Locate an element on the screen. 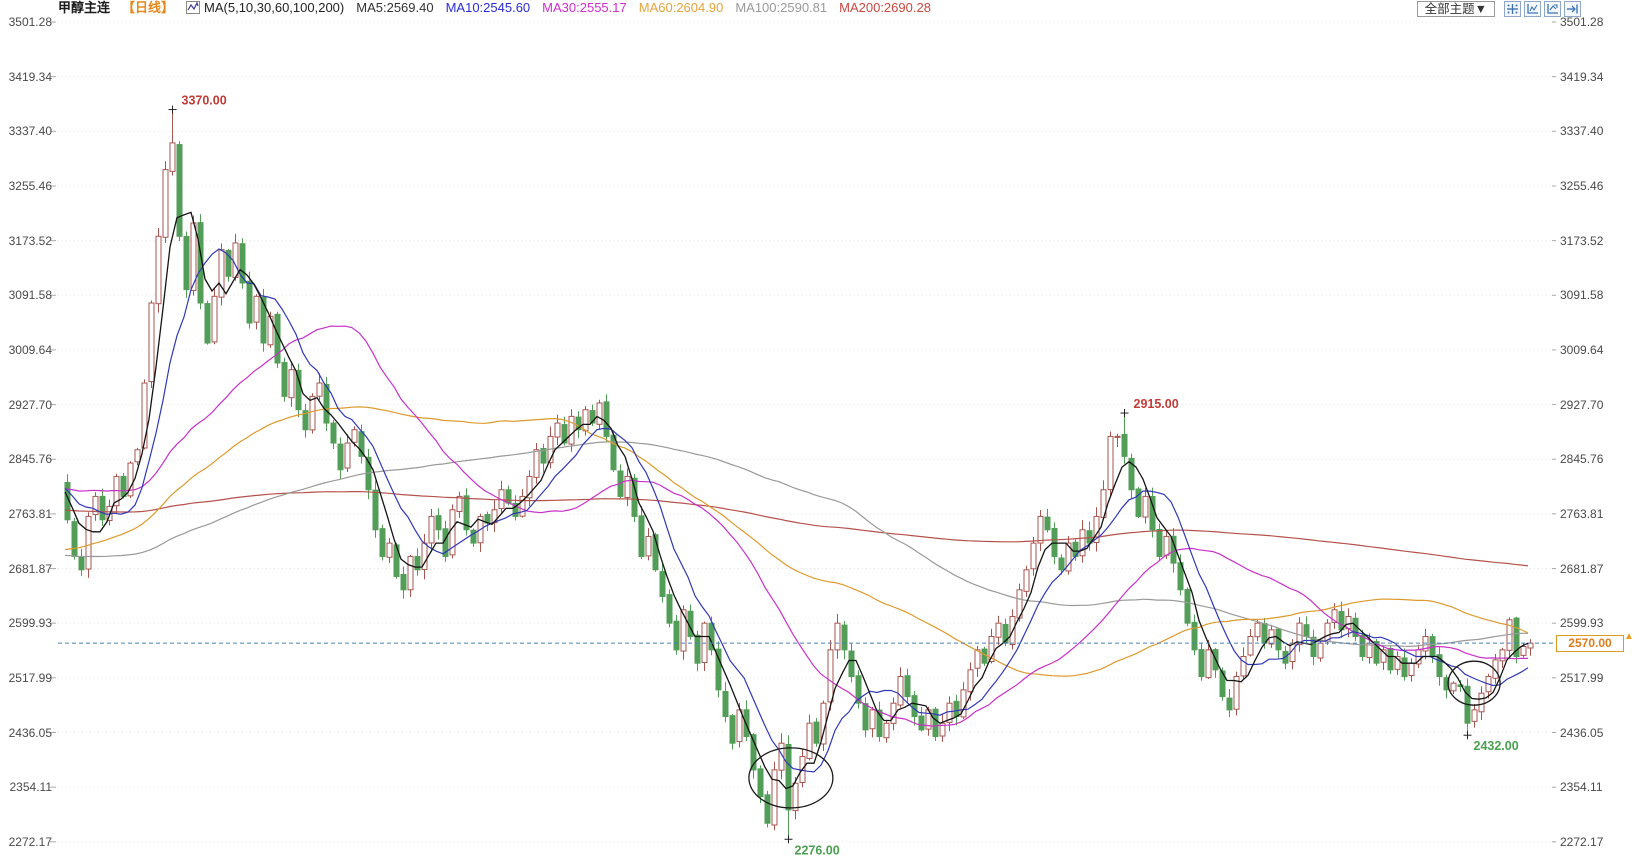 The width and height of the screenshot is (1639, 862). last-price-label: 2570.00 is located at coordinates (1590, 643).